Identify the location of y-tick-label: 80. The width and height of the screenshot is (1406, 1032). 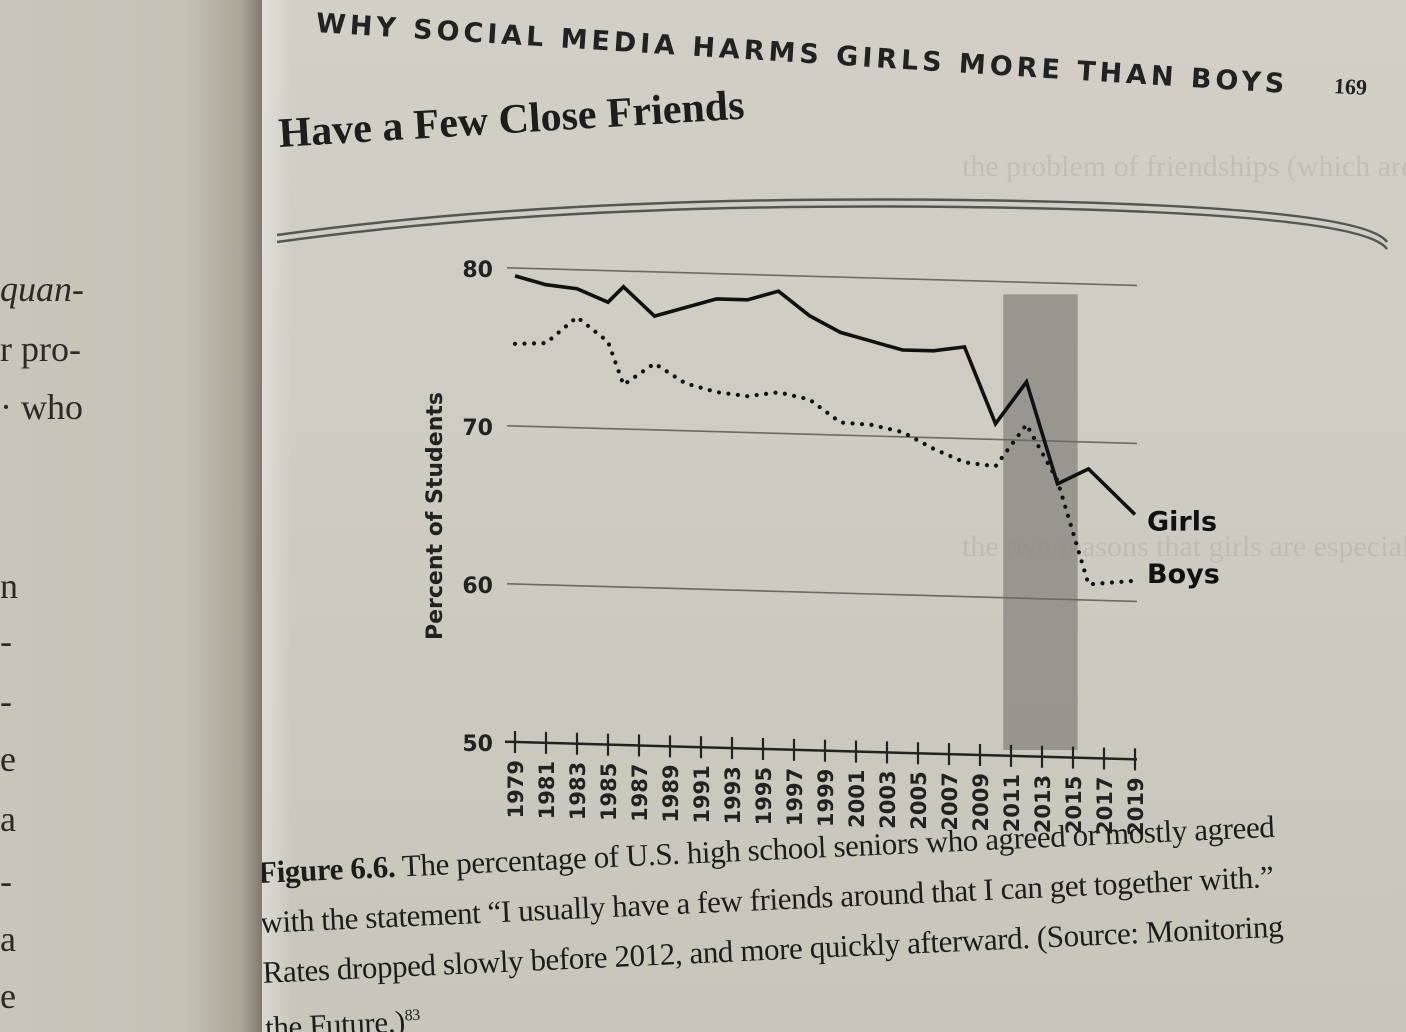
(477, 270).